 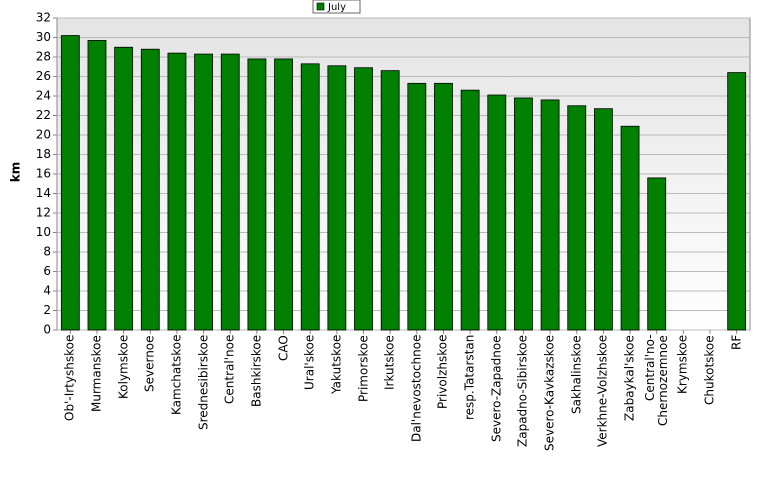 I want to click on x-tick-label: CAO, so click(x=283, y=348).